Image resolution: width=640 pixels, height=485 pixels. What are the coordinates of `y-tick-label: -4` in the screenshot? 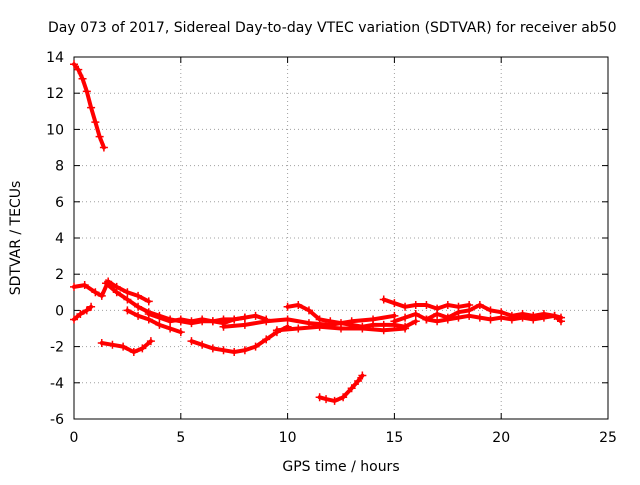 It's located at (57, 384).